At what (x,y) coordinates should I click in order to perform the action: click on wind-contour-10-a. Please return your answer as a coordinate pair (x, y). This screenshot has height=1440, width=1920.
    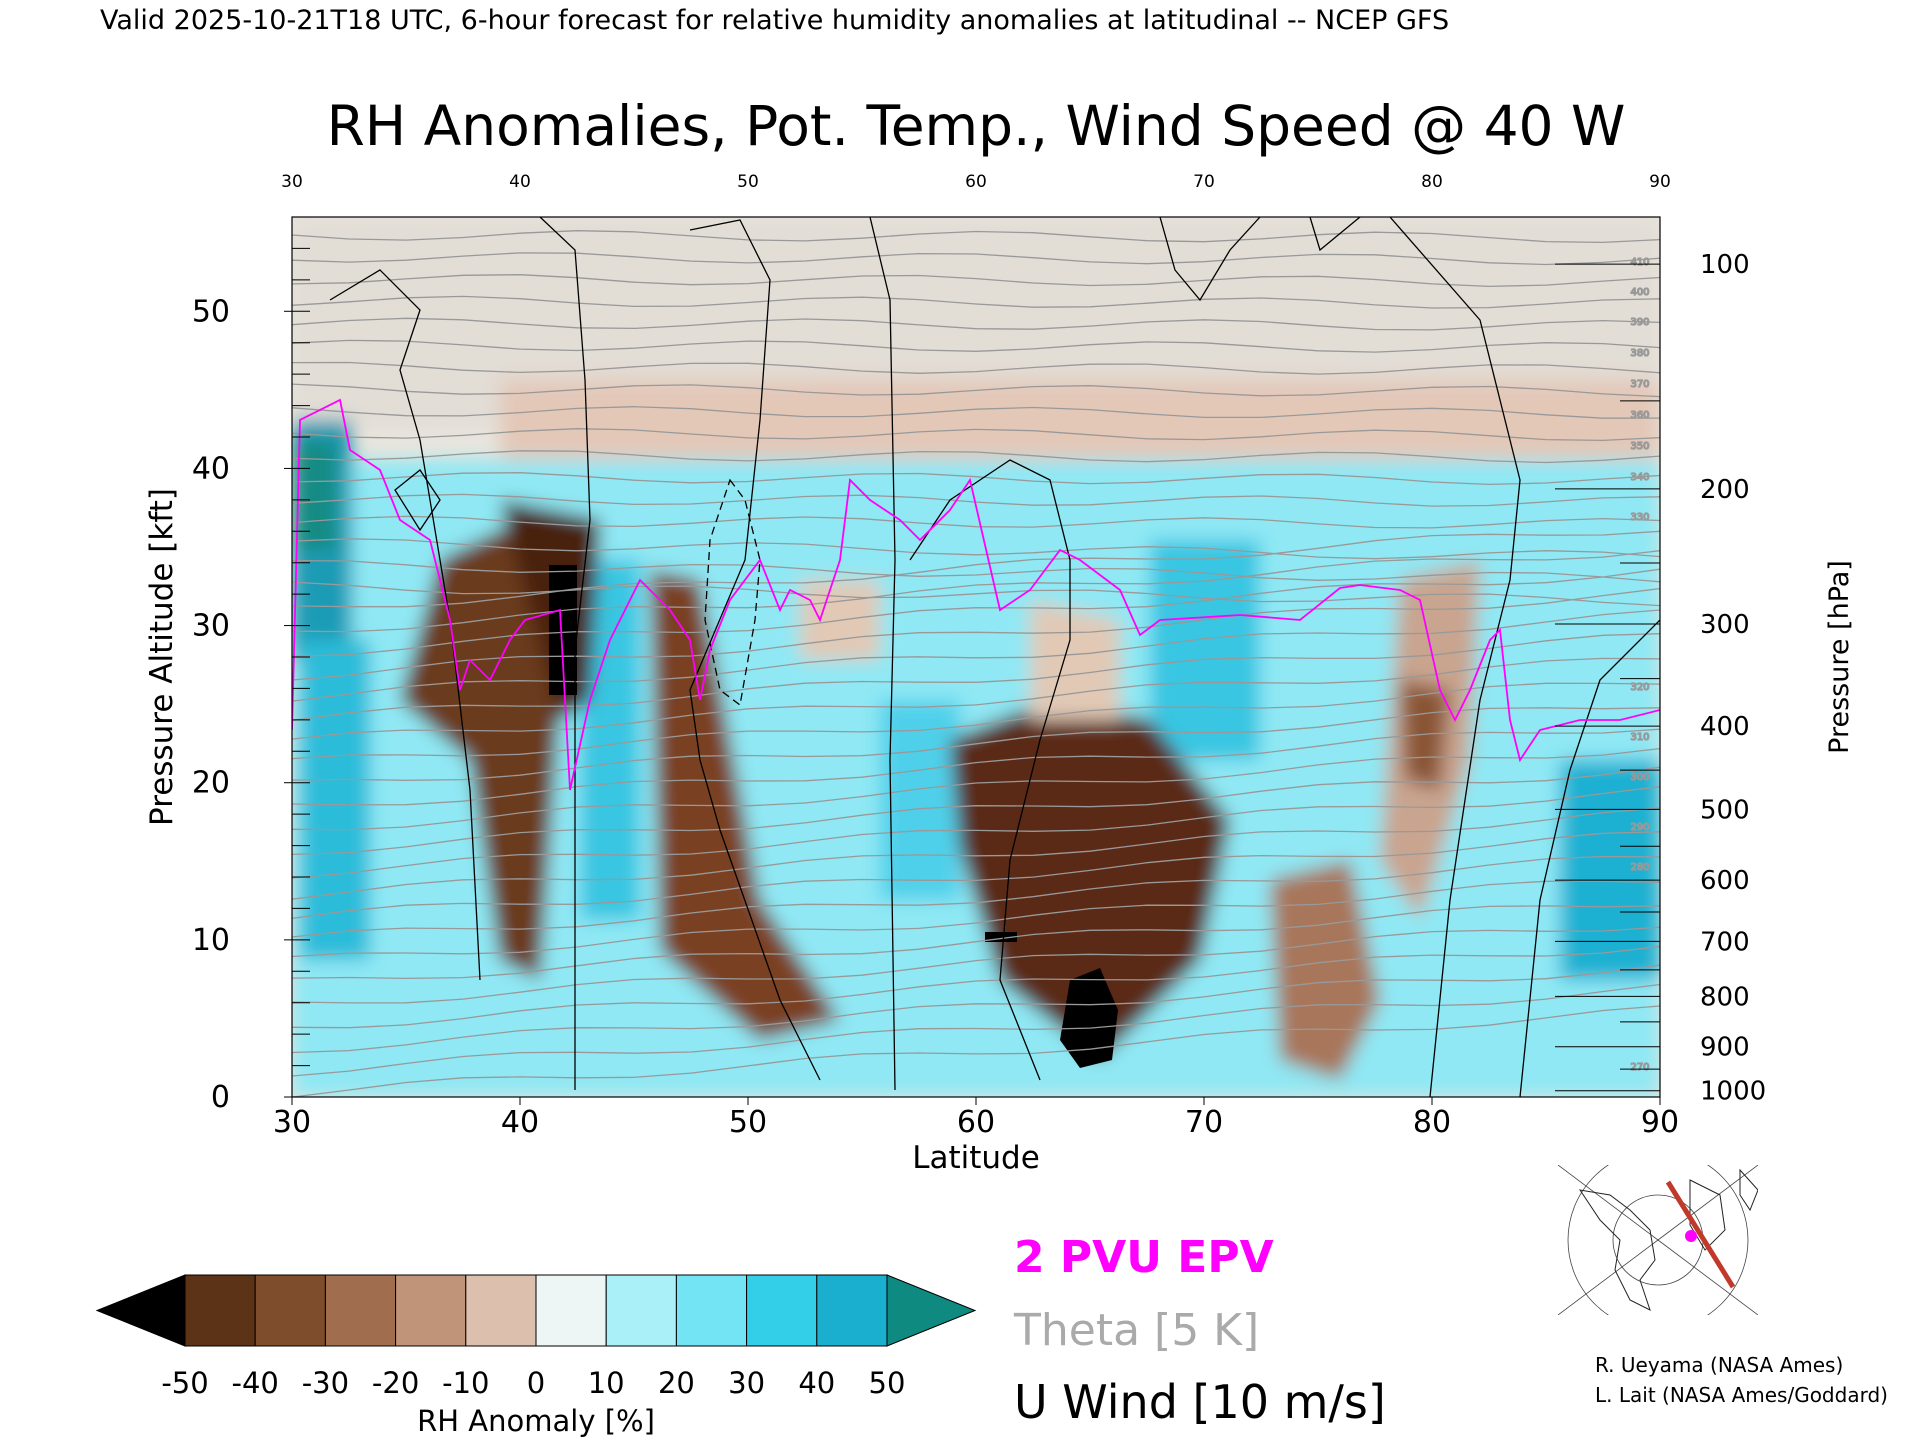
    Looking at the image, I should click on (405, 625).